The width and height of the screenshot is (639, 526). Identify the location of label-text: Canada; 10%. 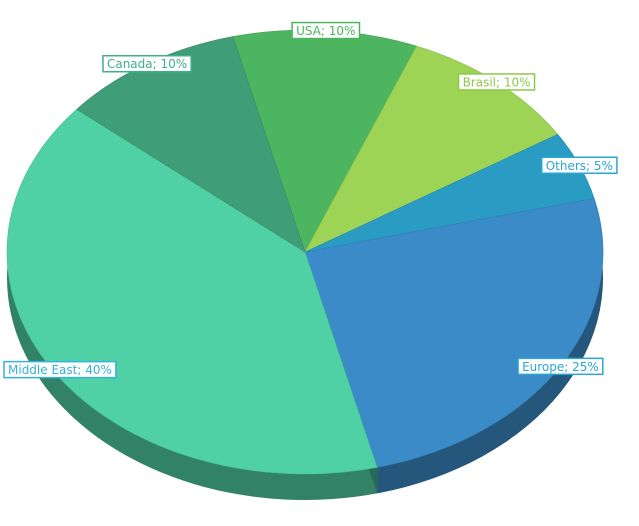
(147, 64).